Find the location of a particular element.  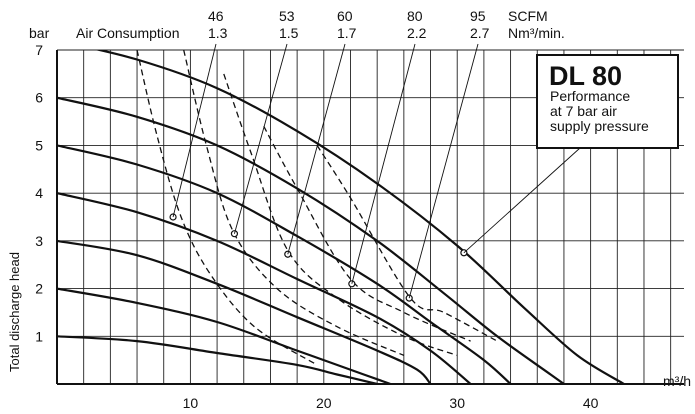

x-tick-label: 10 is located at coordinates (191, 403).